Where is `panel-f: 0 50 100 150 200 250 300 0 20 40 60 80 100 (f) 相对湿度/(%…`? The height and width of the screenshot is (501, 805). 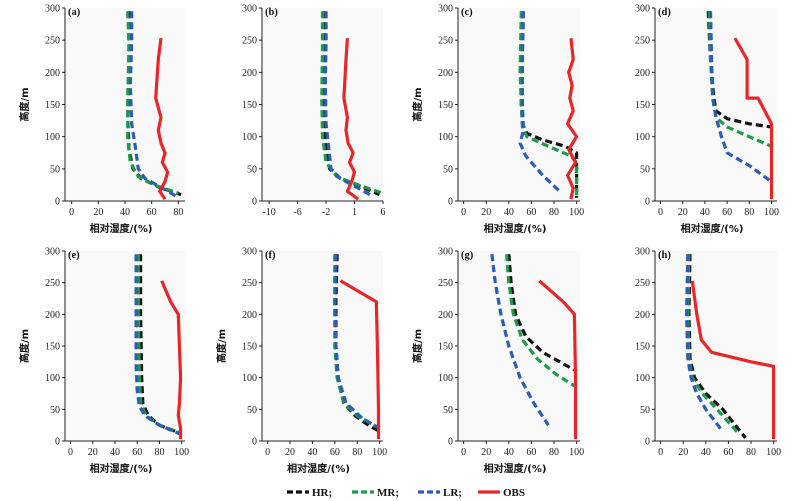
panel-f: 0 50 100 150 200 250 300 0 20 40 60 80 100 (f) 相对湿度/(%… is located at coordinates (301, 361).